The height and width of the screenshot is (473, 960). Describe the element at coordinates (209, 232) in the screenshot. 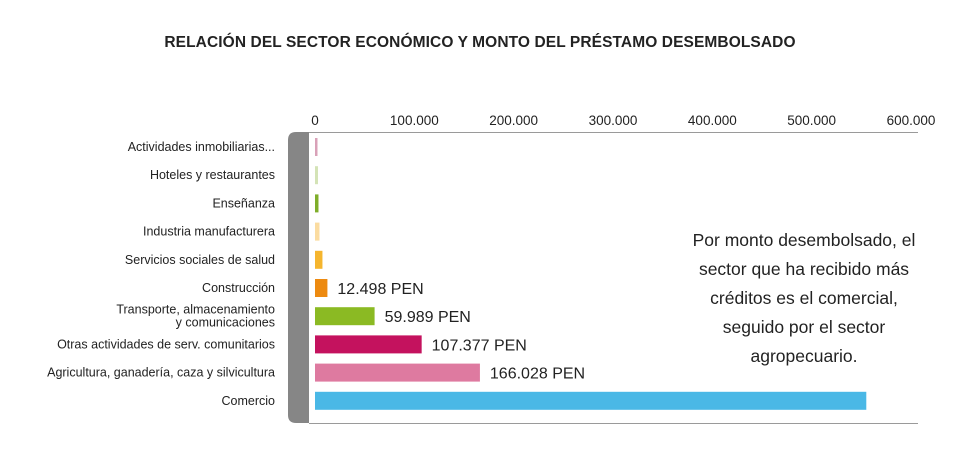

I see `category-label: Industria manufacturera` at that location.